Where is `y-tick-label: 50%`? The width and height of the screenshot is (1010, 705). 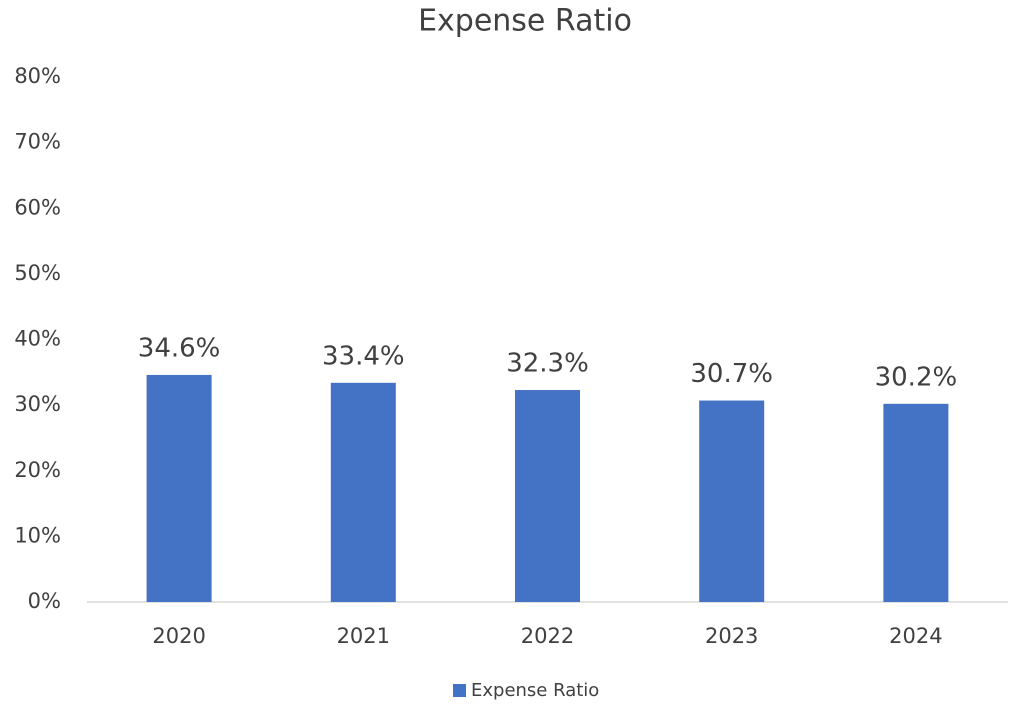 y-tick-label: 50% is located at coordinates (37, 273).